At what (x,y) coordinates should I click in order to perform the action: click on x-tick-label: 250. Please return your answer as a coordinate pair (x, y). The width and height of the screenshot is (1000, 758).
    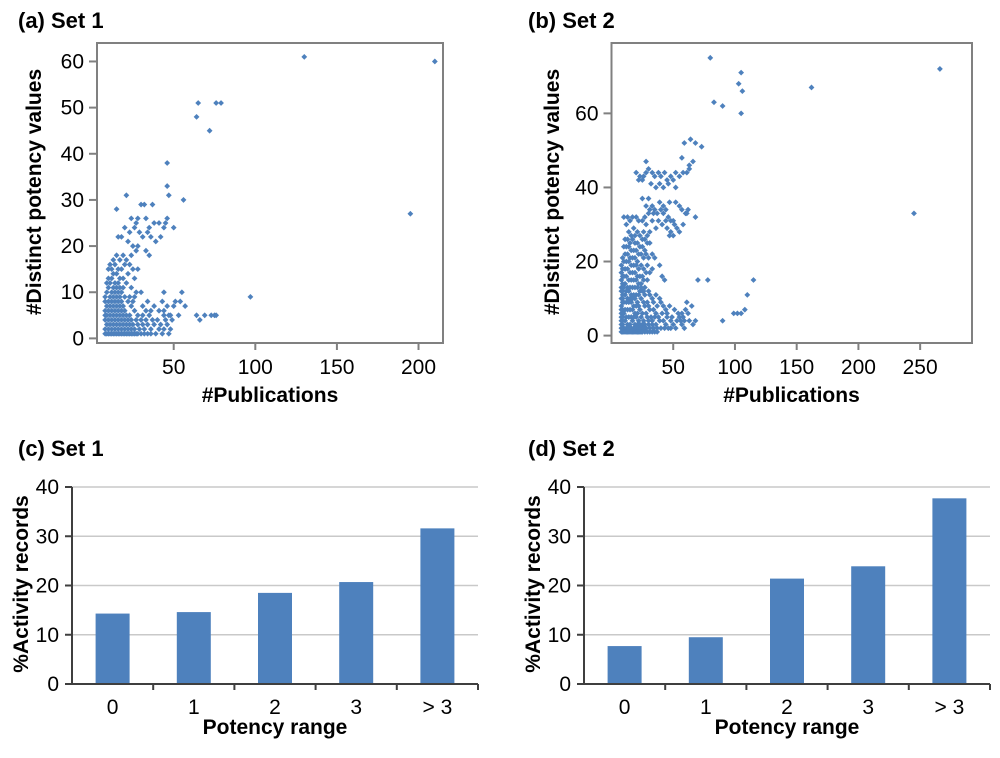
    Looking at the image, I should click on (920, 367).